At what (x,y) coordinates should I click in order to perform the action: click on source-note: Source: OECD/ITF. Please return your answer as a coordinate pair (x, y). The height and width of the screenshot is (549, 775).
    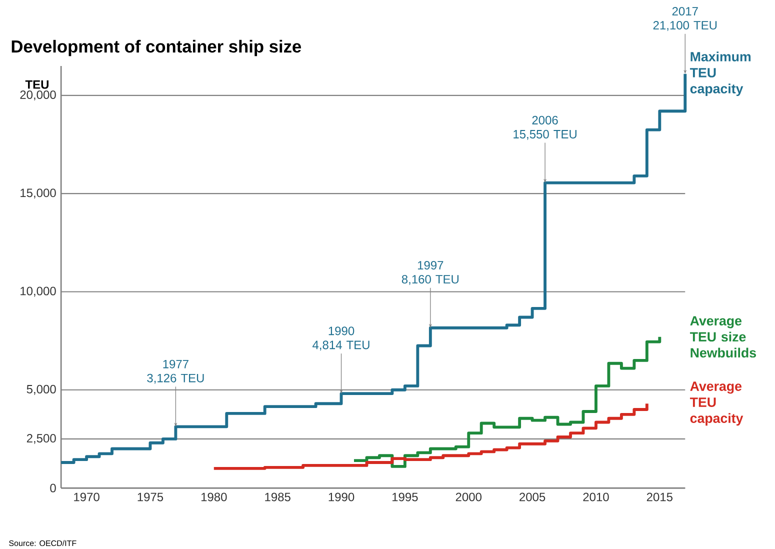
    Looking at the image, I should click on (42, 543).